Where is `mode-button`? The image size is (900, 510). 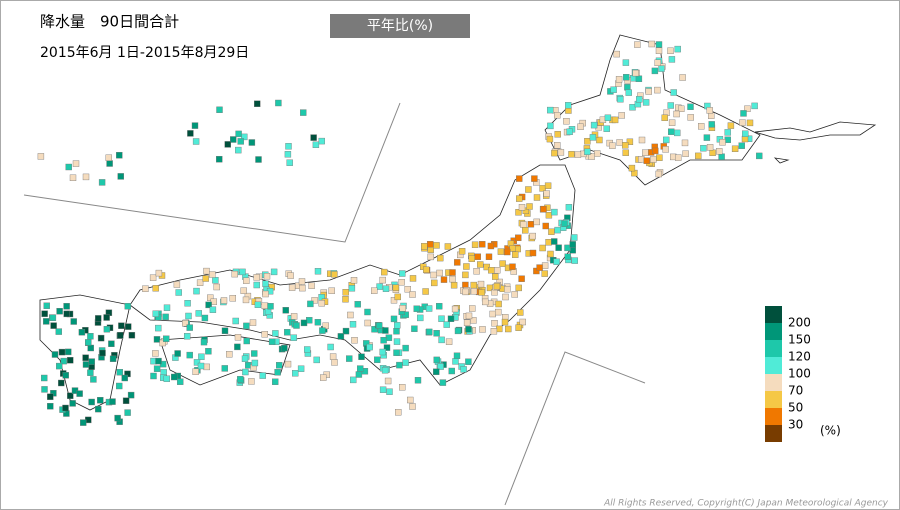
mode-button is located at coordinates (400, 26).